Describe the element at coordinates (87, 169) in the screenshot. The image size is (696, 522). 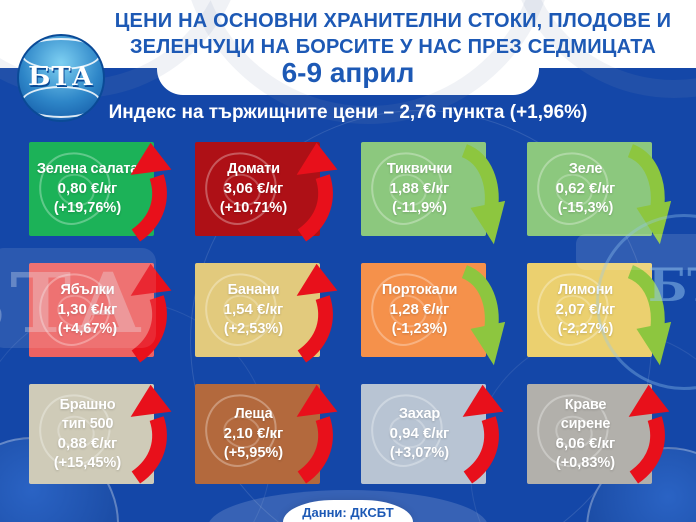
I see `product-name: Зелена салата` at that location.